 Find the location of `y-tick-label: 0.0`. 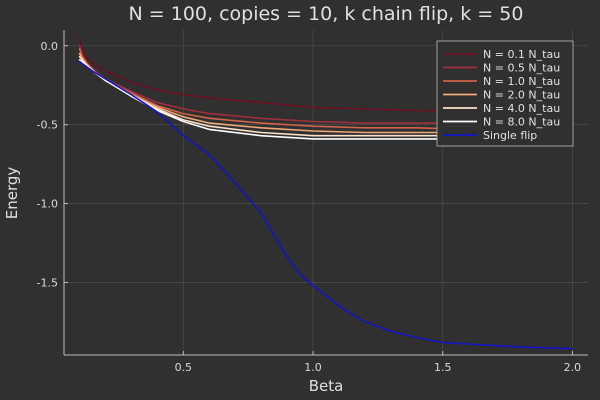

y-tick-label: 0.0 is located at coordinates (50, 46).